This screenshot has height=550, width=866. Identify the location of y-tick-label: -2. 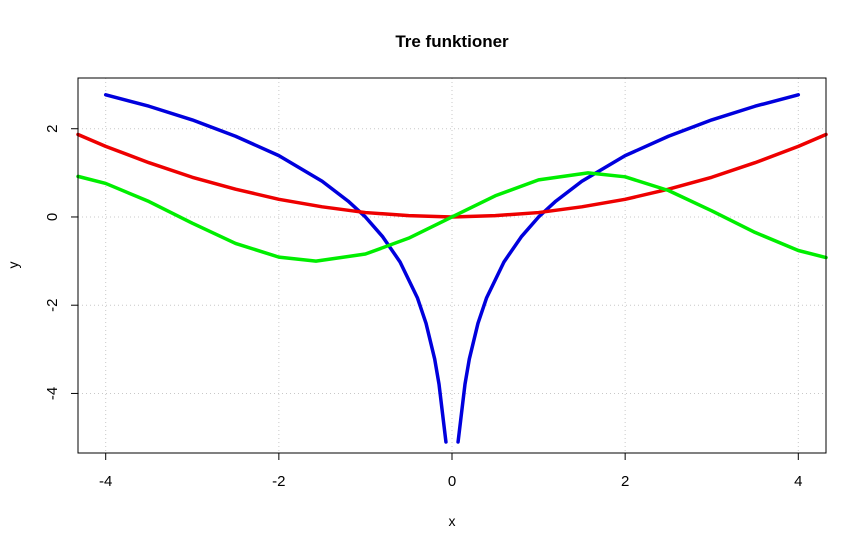
(52, 305).